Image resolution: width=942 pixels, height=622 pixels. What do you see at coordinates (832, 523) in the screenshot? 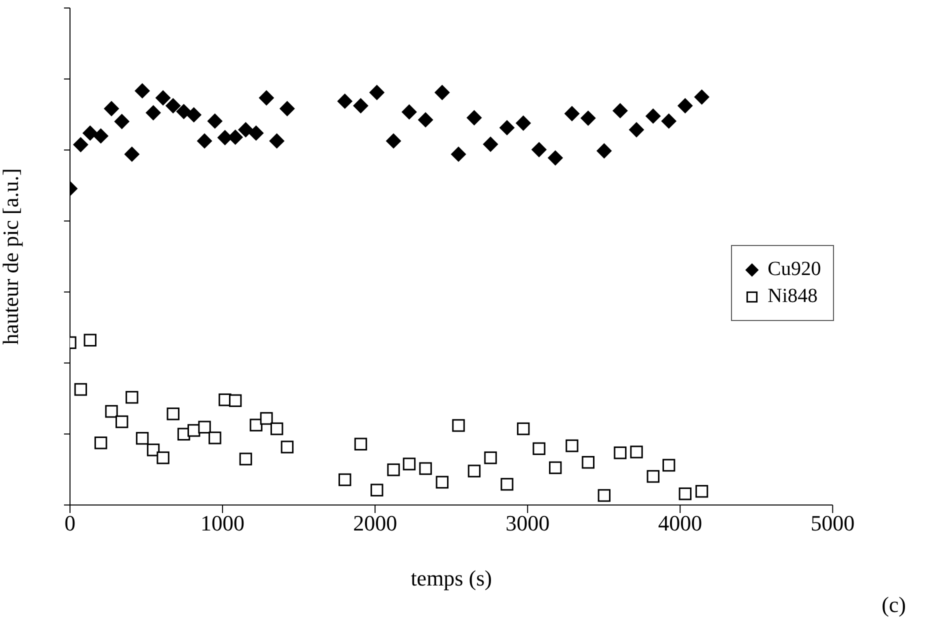
I see `x-tick-label: 5000` at bounding box center [832, 523].